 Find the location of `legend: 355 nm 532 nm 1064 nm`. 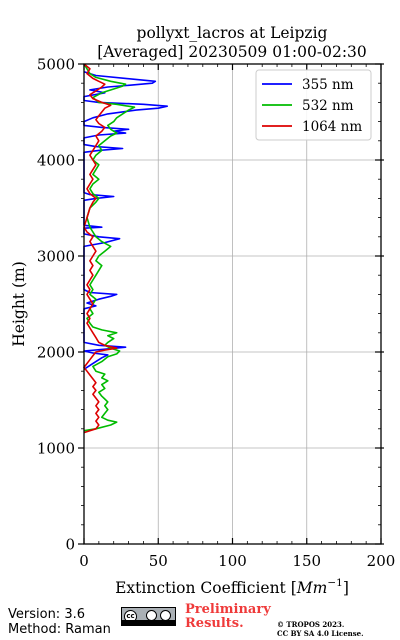

legend: 355 nm 532 nm 1064 nm is located at coordinates (313, 105).